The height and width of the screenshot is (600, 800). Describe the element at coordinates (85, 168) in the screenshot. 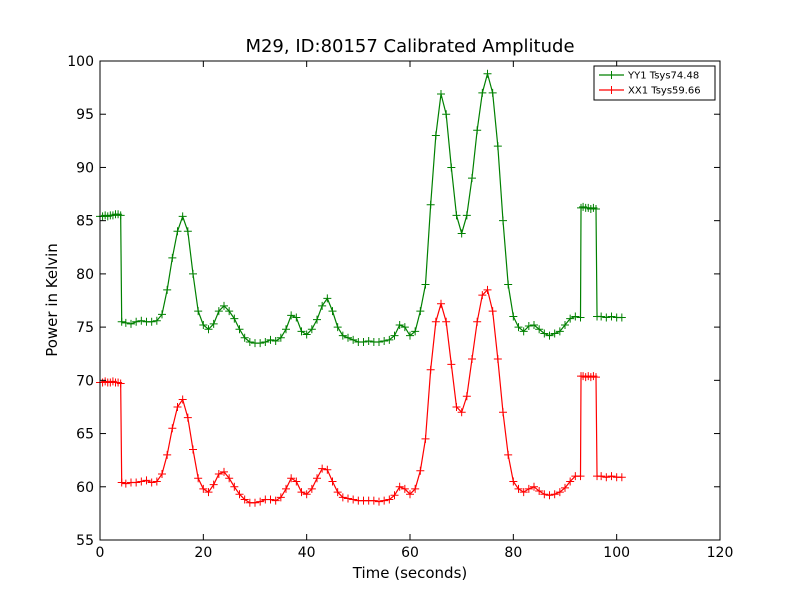

I see `y-tick-label: 90` at that location.